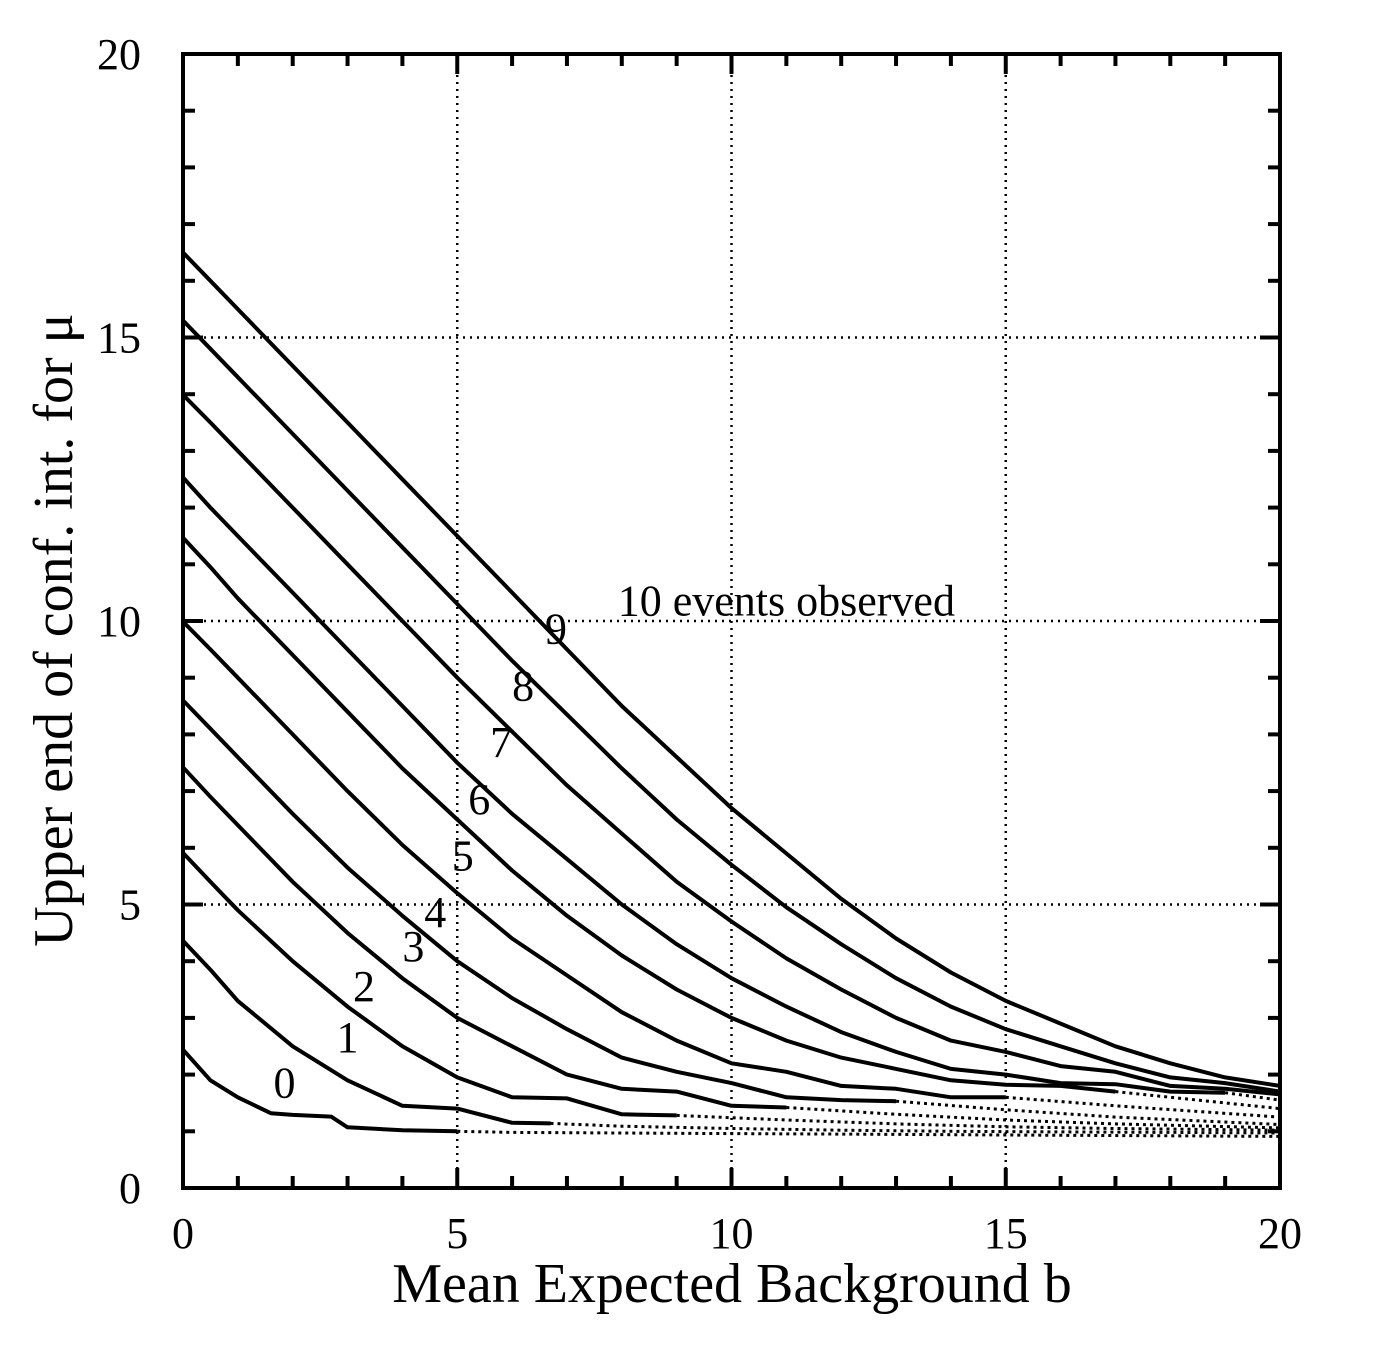  Describe the element at coordinates (130, 1188) in the screenshot. I see `y-tick-label: 0` at that location.